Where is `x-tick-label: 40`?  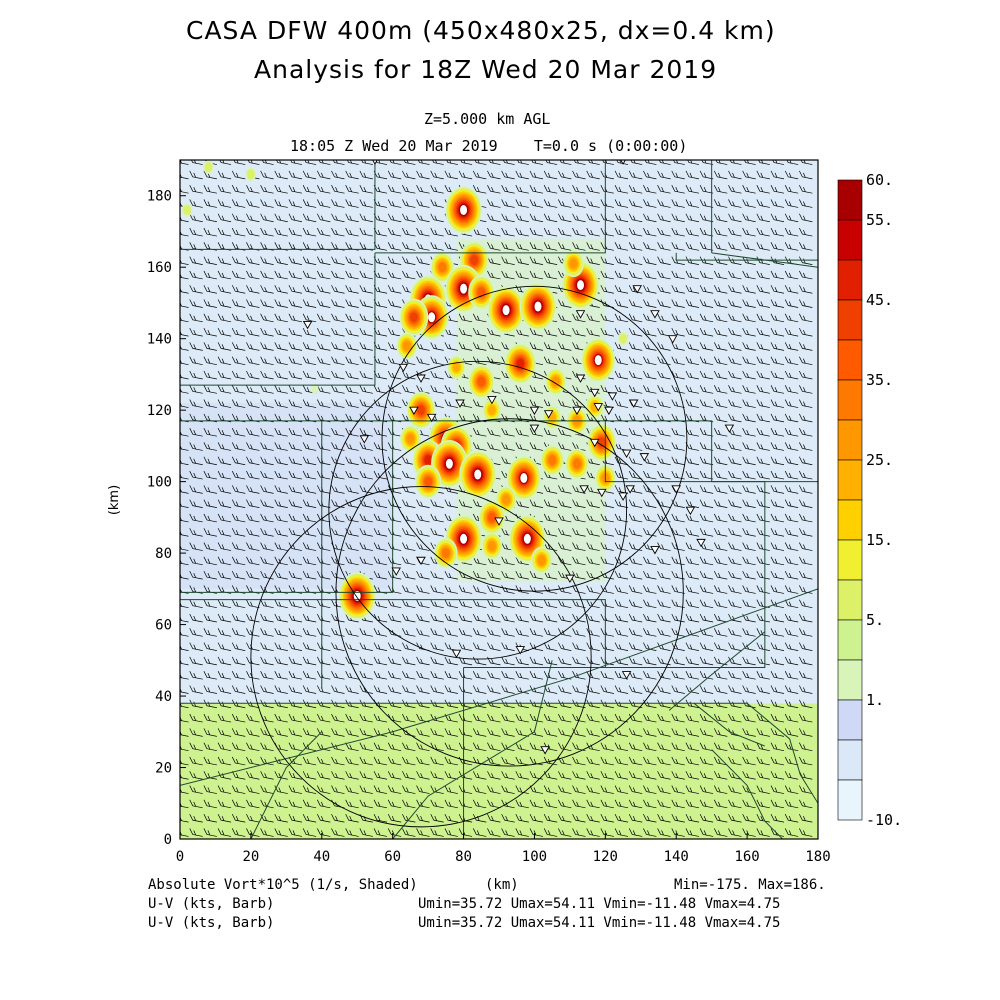
x-tick-label: 40 is located at coordinates (321, 857).